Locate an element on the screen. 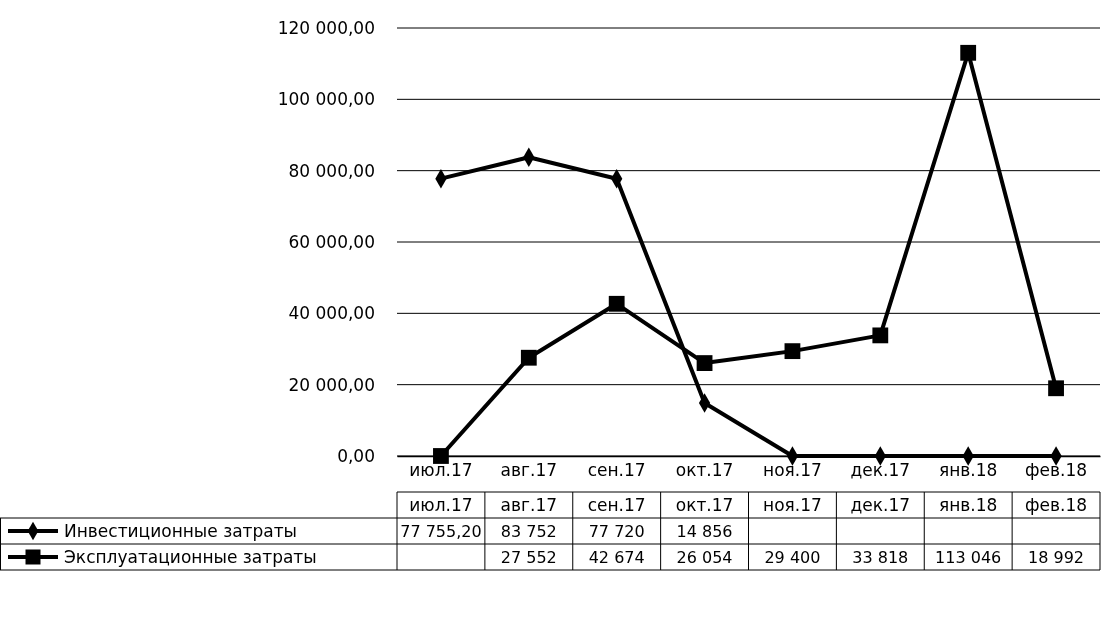 The height and width of the screenshot is (636, 1103). legend-label: Инвестиционные затраты is located at coordinates (181, 530).